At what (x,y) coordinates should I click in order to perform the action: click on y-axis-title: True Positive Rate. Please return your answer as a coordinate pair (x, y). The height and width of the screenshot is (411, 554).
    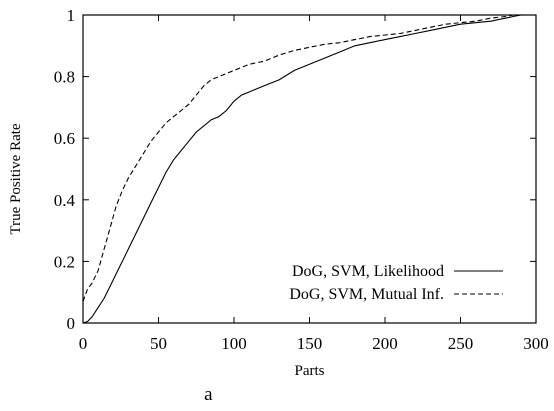
    Looking at the image, I should click on (16, 178).